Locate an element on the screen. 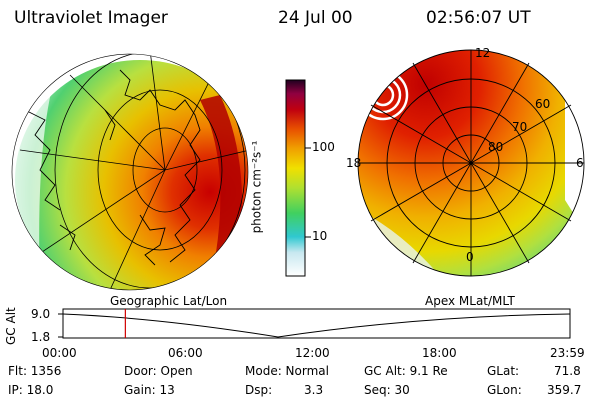 This screenshot has height=400, width=600. ip-value: IP: 18.0 is located at coordinates (31, 390).